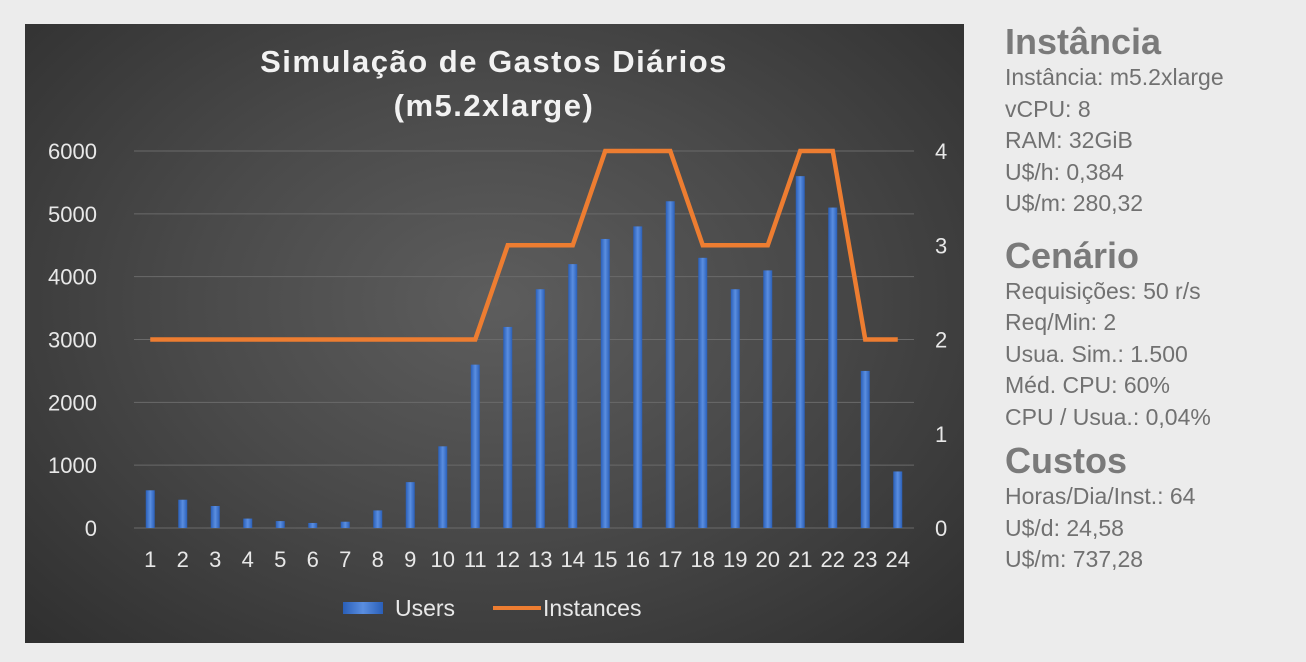  I want to click on x-tick-label: 21, so click(800, 559).